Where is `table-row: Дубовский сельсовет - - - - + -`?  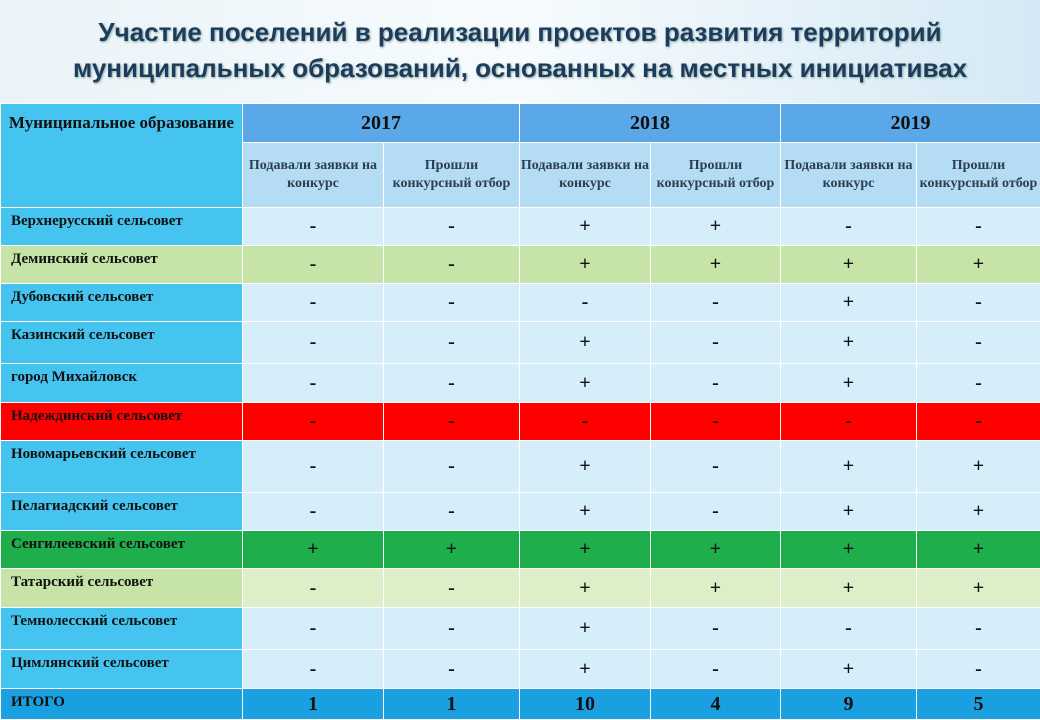
table-row: Дубовский сельсовет - - - - + - is located at coordinates (520, 302).